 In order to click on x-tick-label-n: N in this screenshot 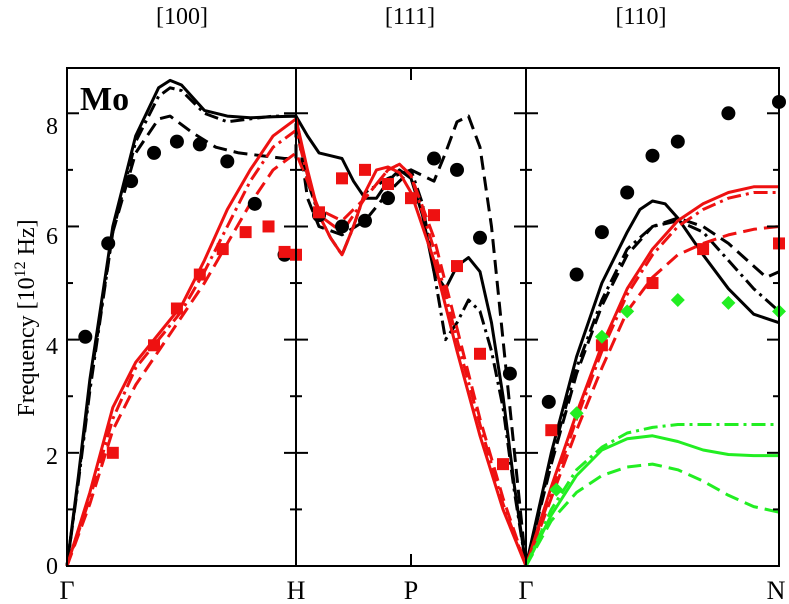, I will do `click(776, 590)`.